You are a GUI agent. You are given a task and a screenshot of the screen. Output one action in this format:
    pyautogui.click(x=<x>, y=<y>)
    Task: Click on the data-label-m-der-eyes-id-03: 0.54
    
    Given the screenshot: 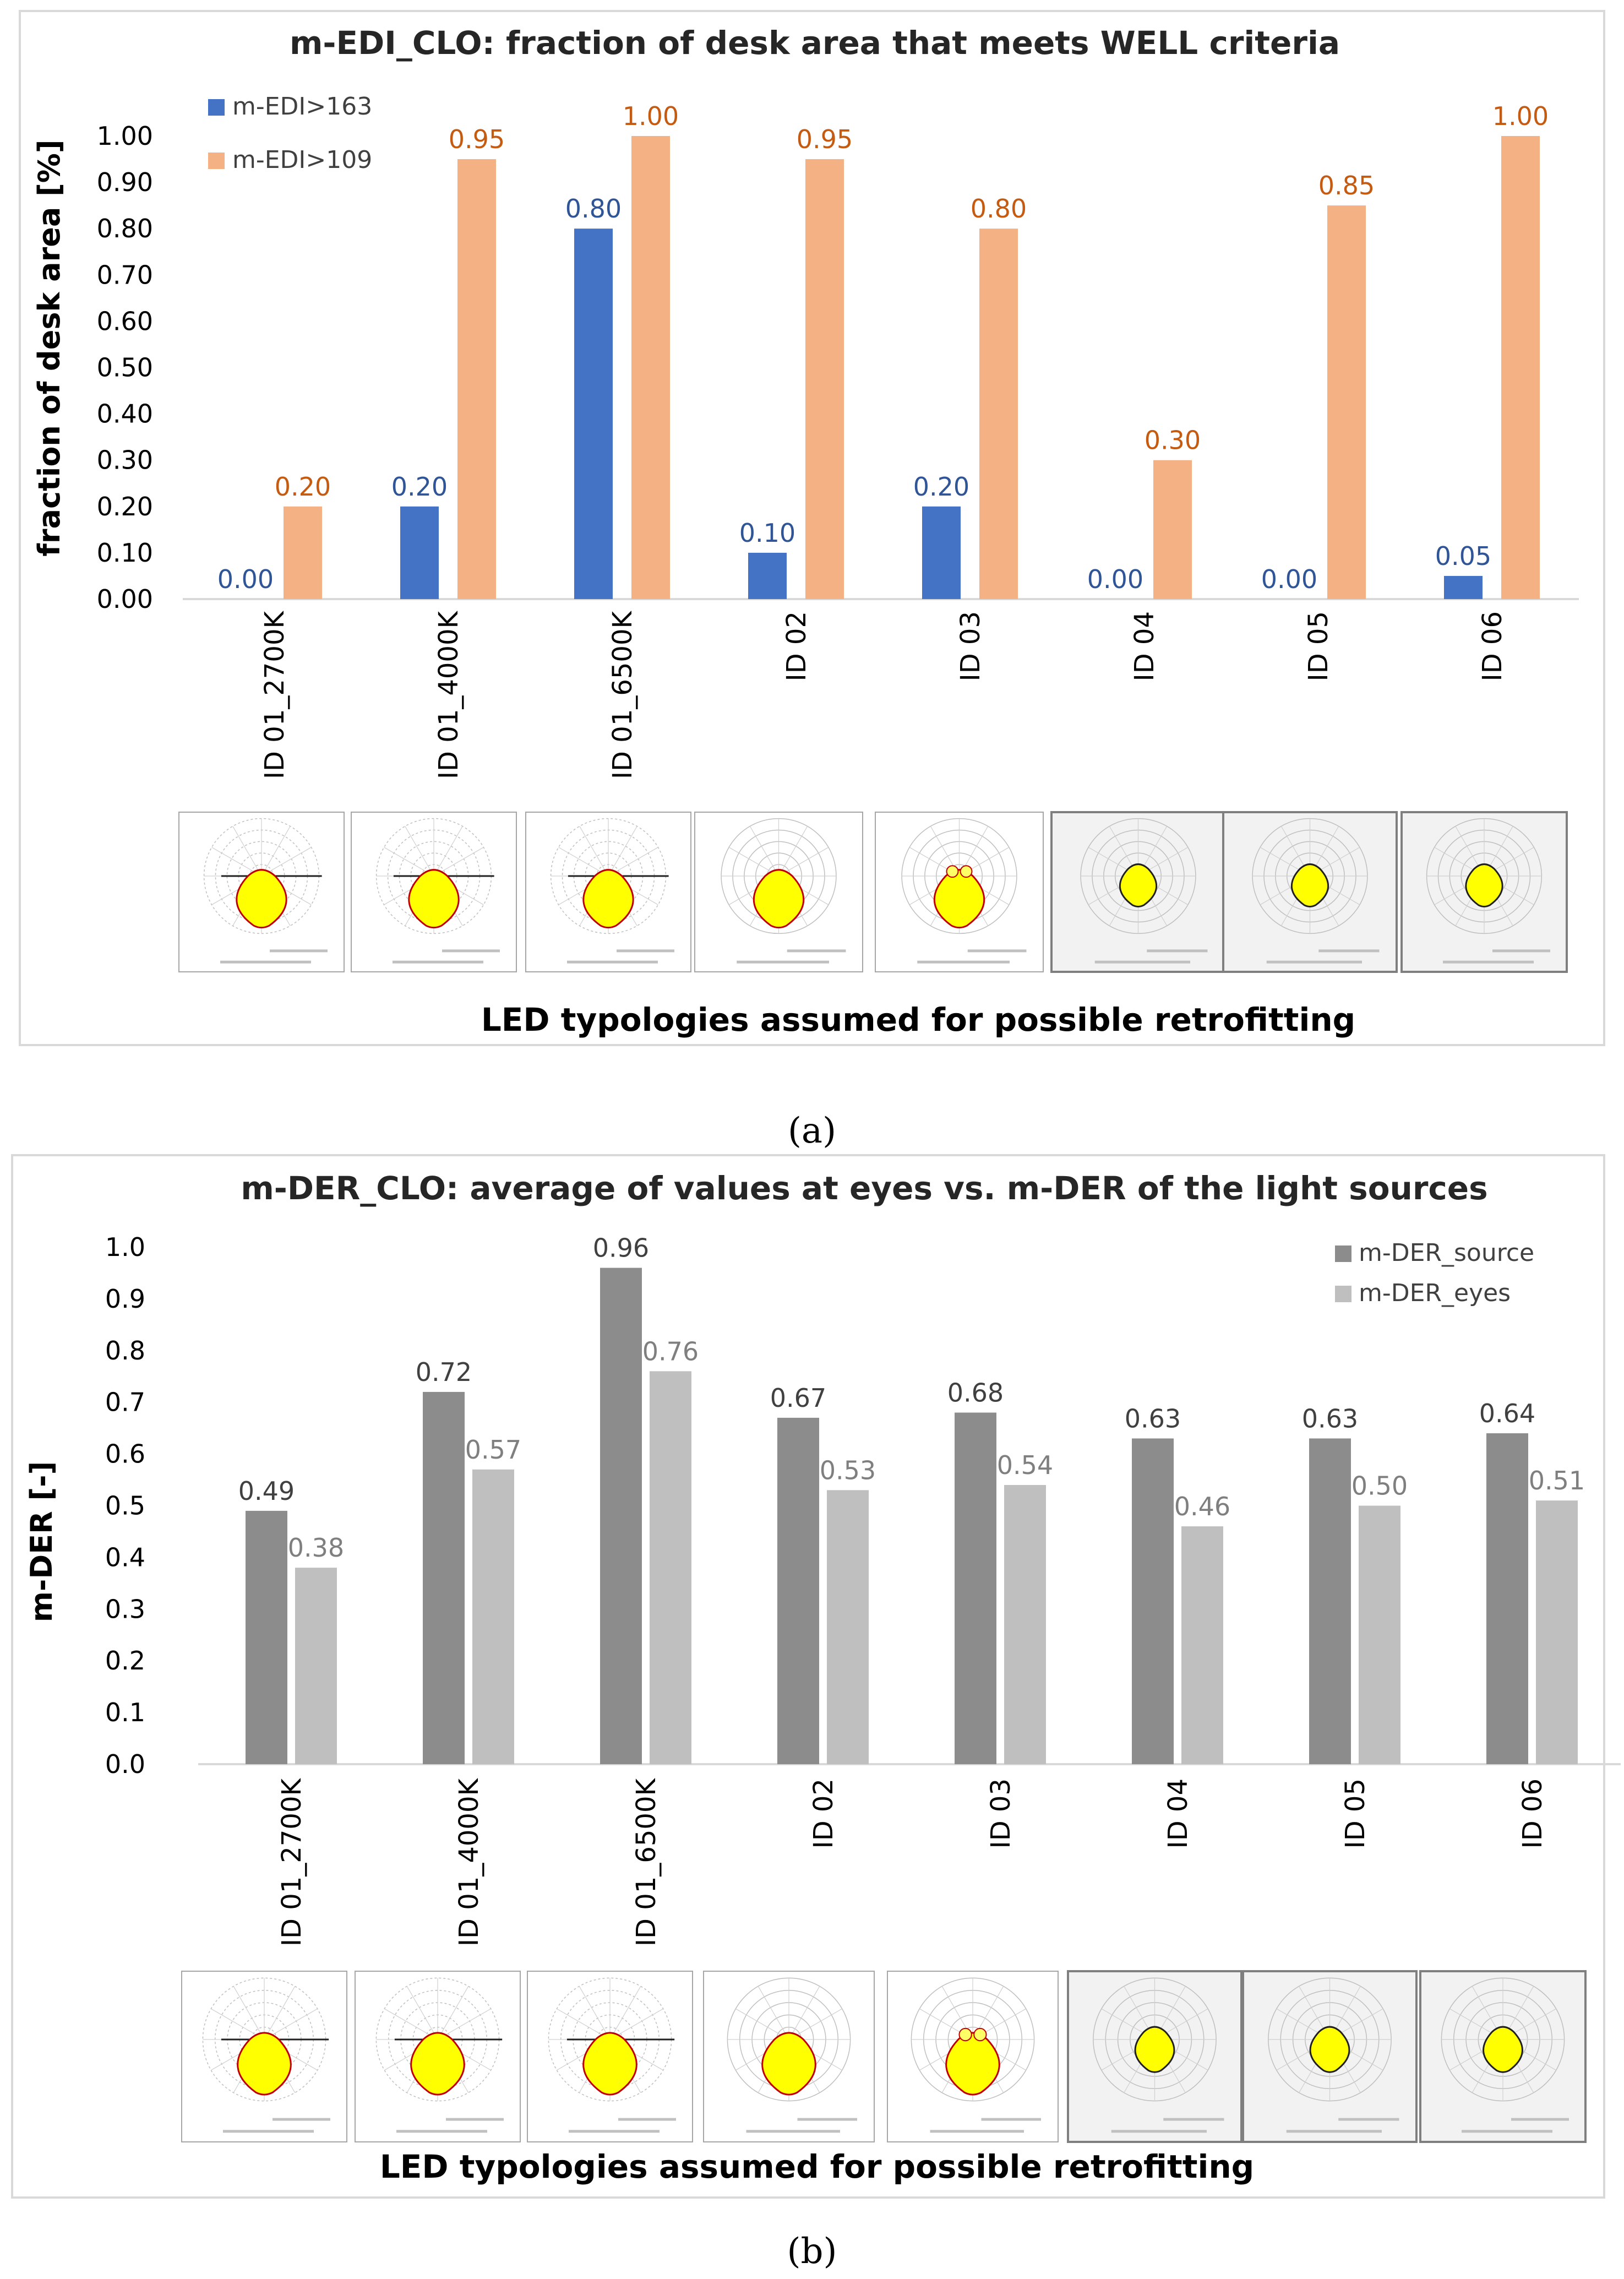 What is the action you would take?
    pyautogui.click(x=1025, y=1465)
    